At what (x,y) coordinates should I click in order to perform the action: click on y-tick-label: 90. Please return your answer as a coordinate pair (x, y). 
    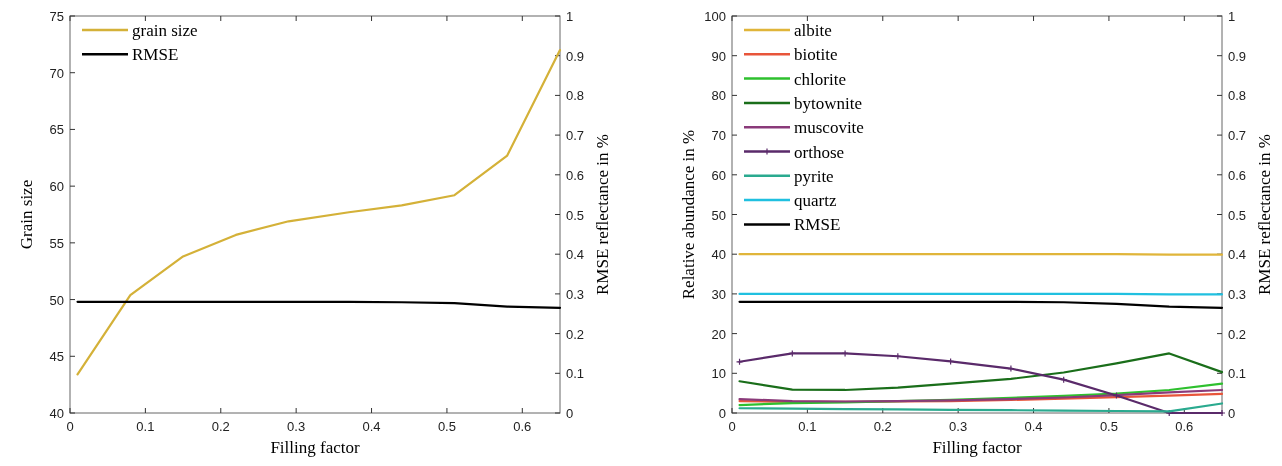
    Looking at the image, I should click on (718, 56).